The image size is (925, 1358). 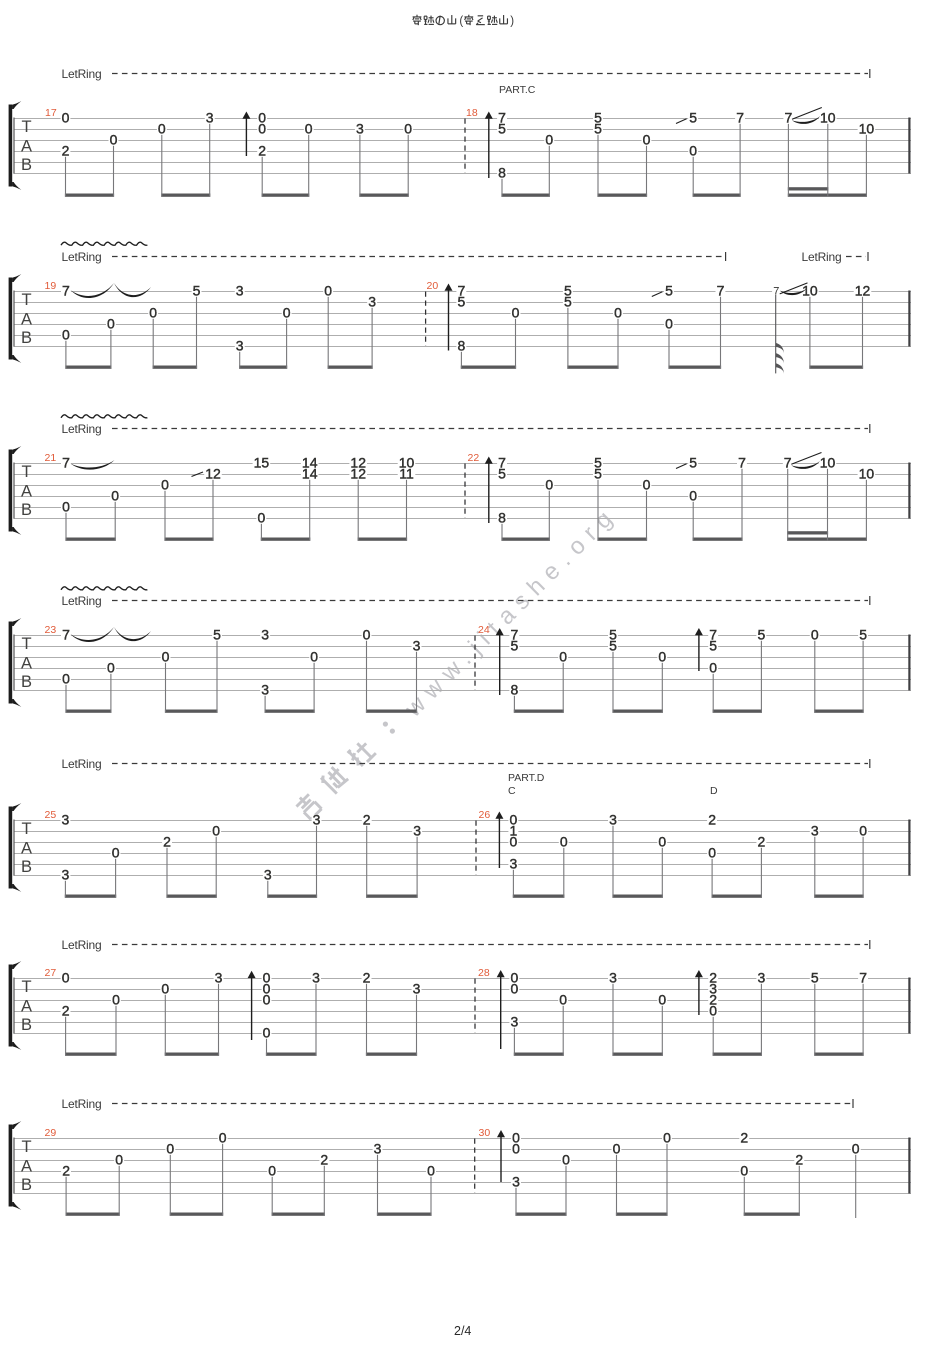 I want to click on svg-text: 1, so click(x=514, y=831).